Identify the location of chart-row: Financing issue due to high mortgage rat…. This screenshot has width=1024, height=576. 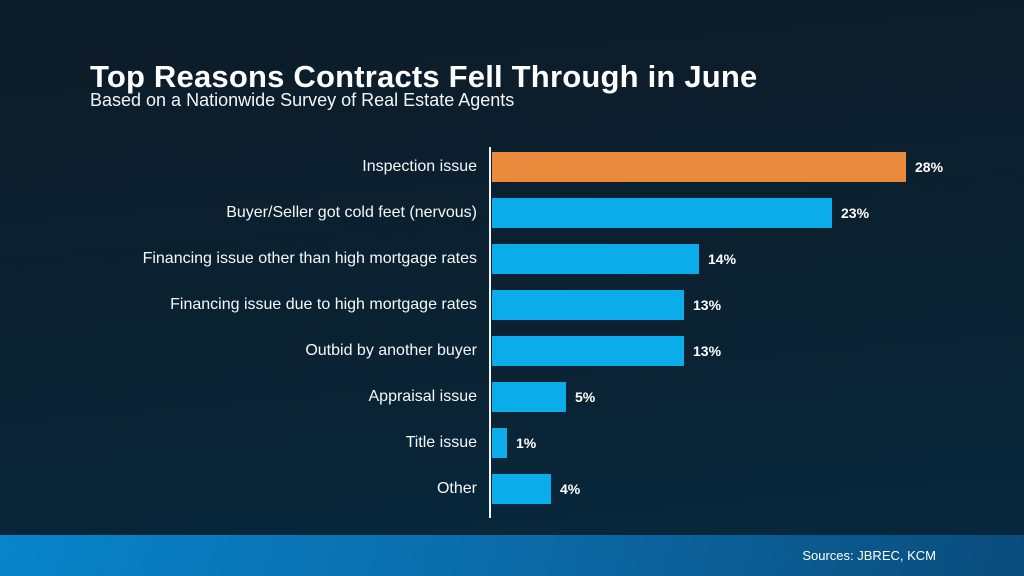
(512, 305).